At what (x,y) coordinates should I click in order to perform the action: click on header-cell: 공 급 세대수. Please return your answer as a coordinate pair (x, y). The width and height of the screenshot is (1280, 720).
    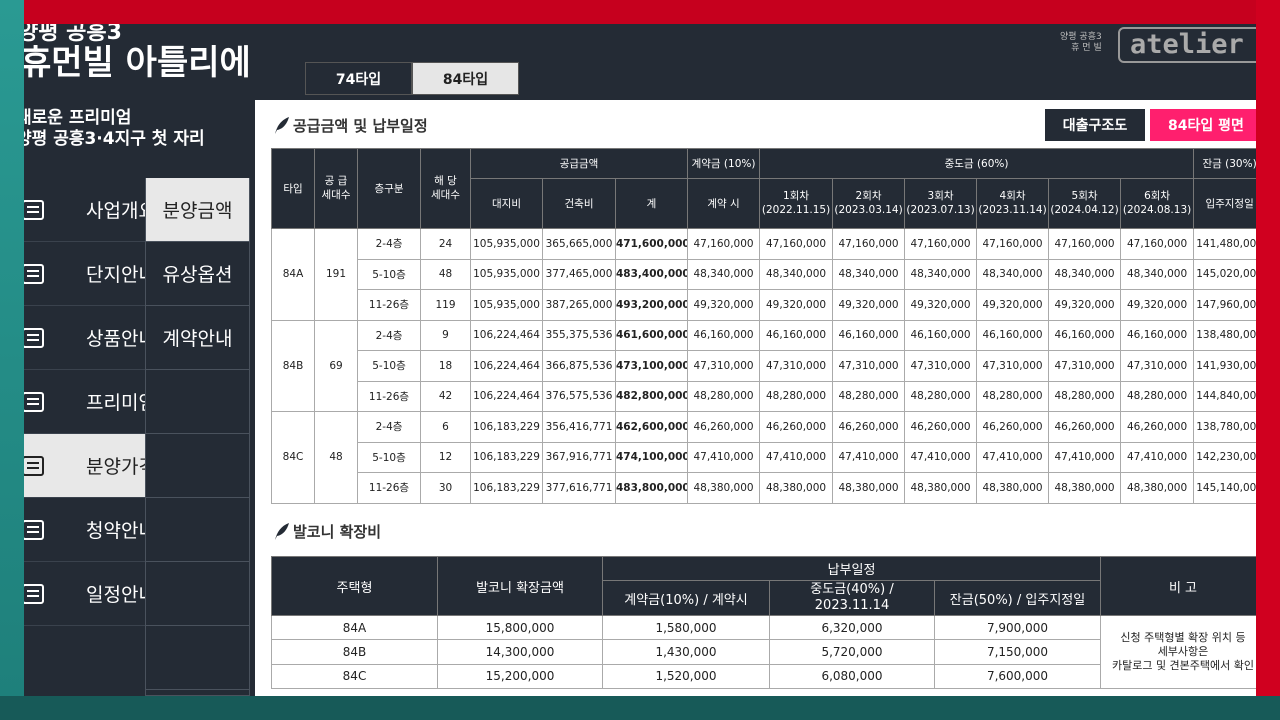
    Looking at the image, I should click on (336, 188).